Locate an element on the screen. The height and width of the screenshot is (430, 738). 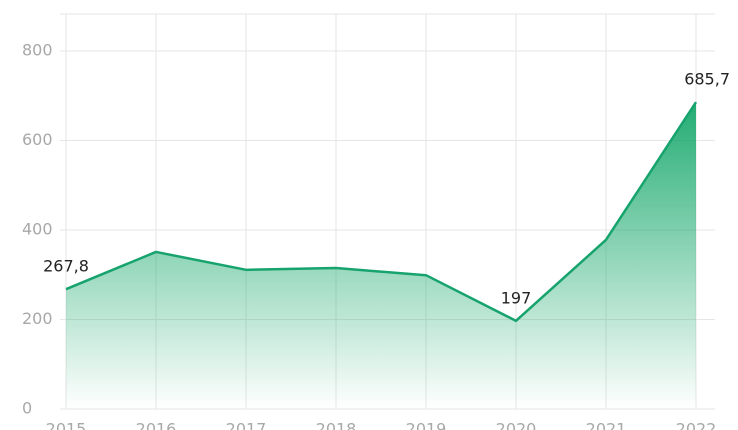
value-label: 685,7 is located at coordinates (707, 79).